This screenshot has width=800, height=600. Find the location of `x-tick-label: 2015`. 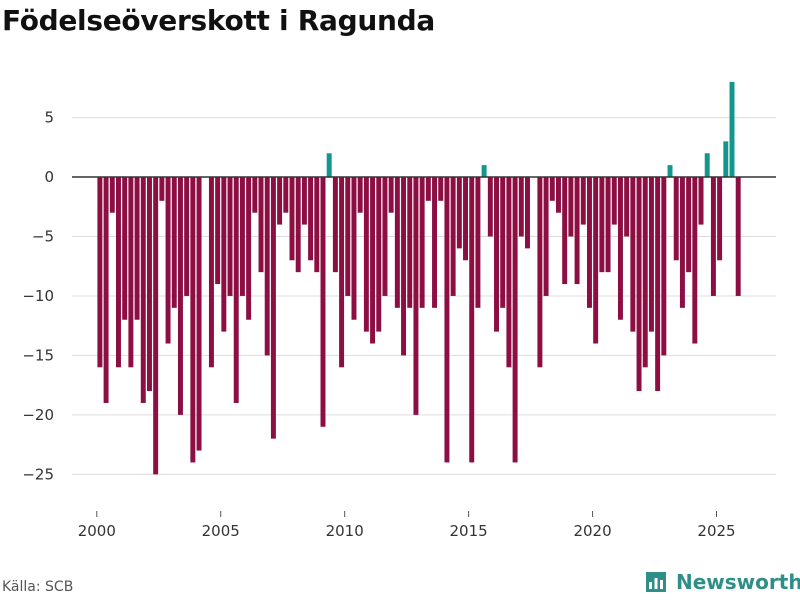

x-tick-label: 2015 is located at coordinates (469, 531).